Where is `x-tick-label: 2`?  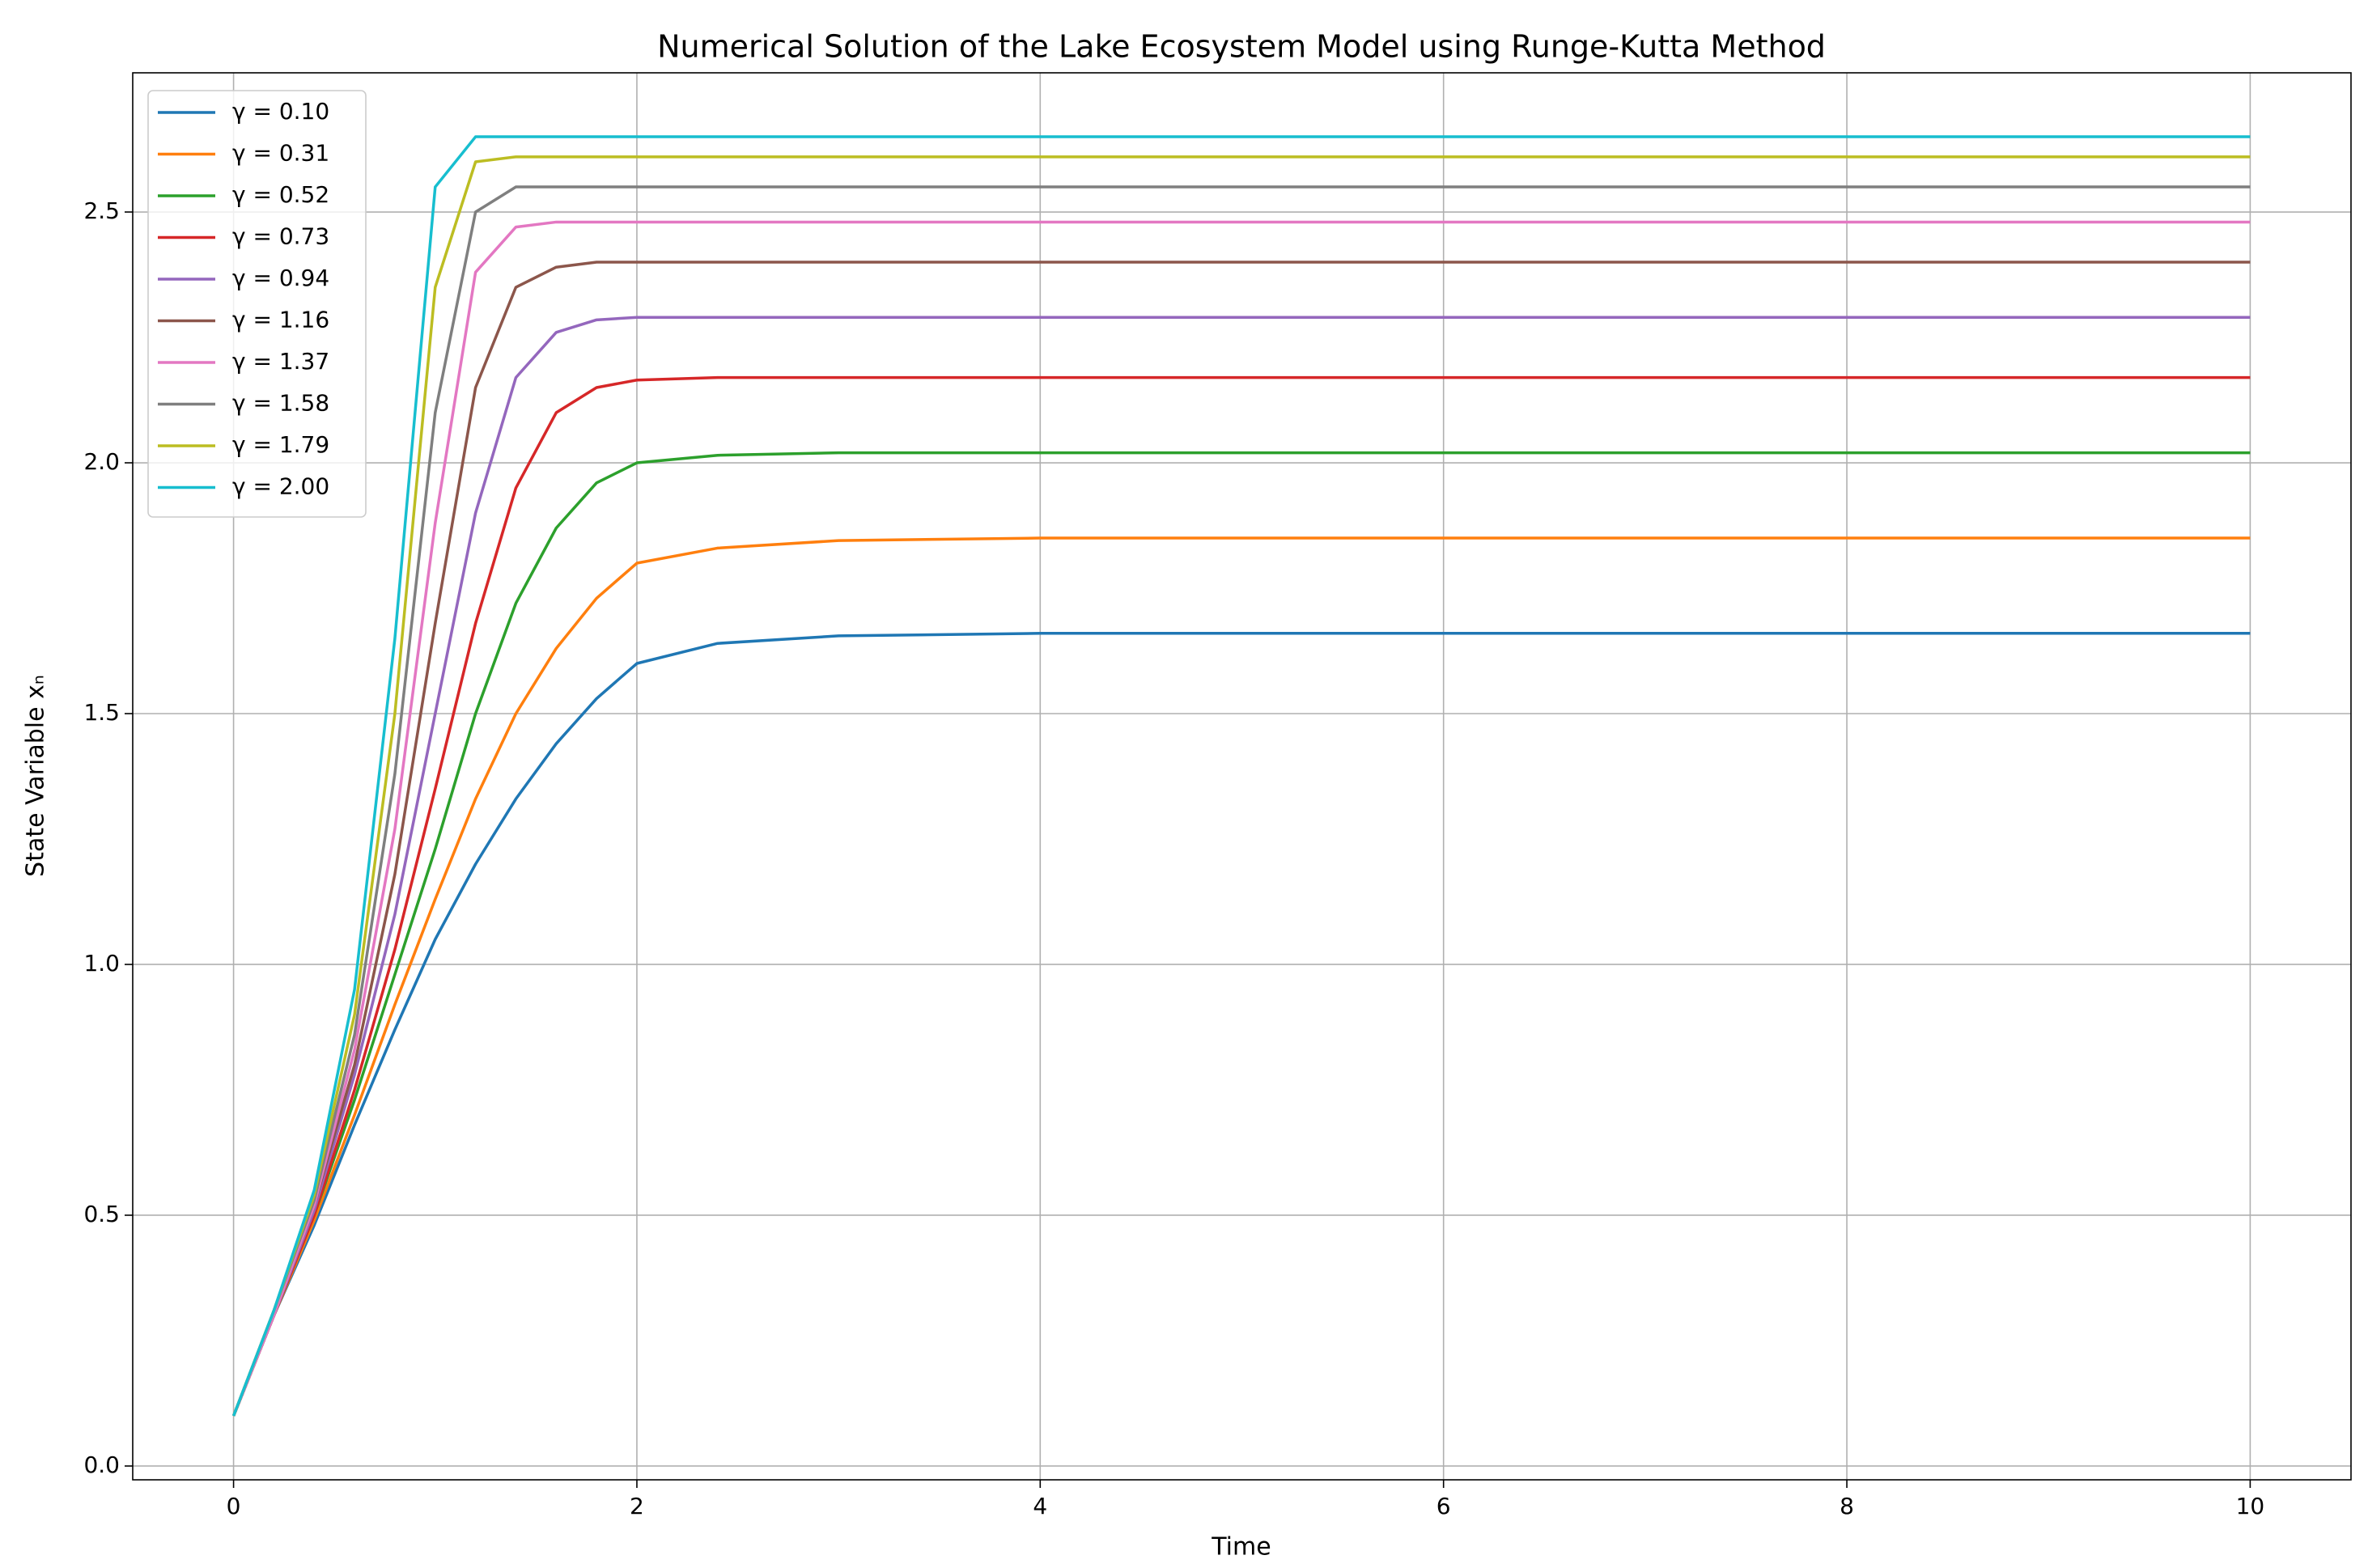
x-tick-label: 2 is located at coordinates (637, 1506).